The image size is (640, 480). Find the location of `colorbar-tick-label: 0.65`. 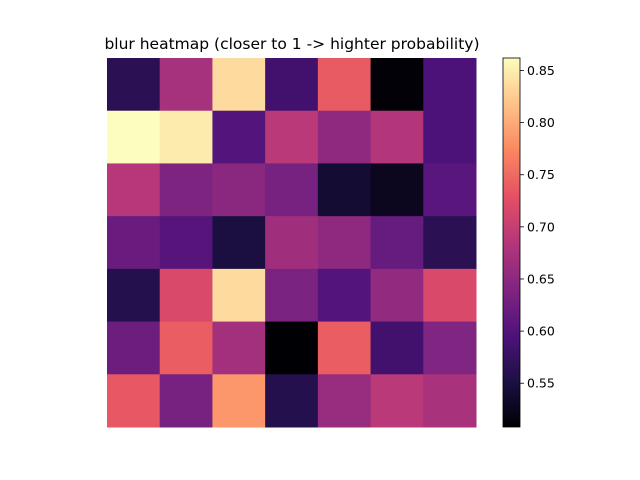

colorbar-tick-label: 0.65 is located at coordinates (541, 278).